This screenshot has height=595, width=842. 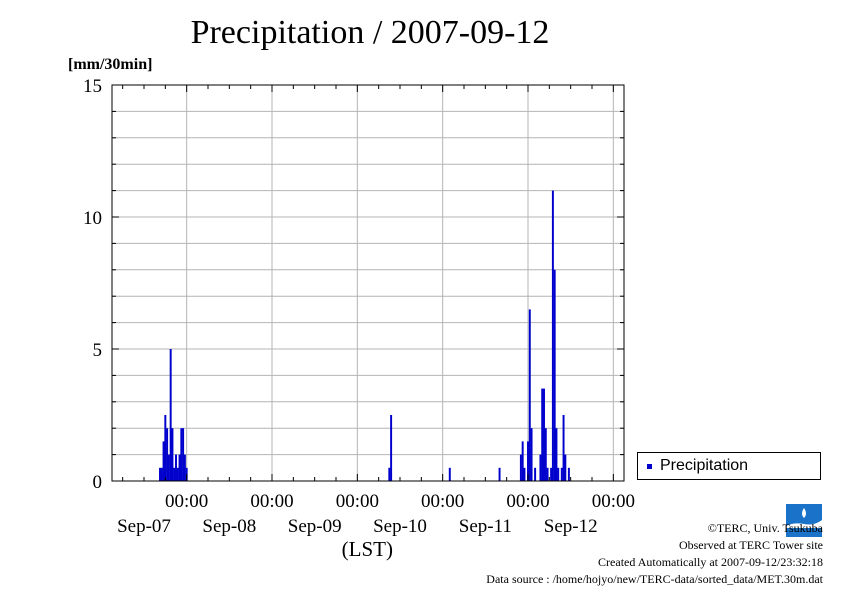 What do you see at coordinates (315, 526) in the screenshot?
I see `x-tick-date-label: Sep-09` at bounding box center [315, 526].